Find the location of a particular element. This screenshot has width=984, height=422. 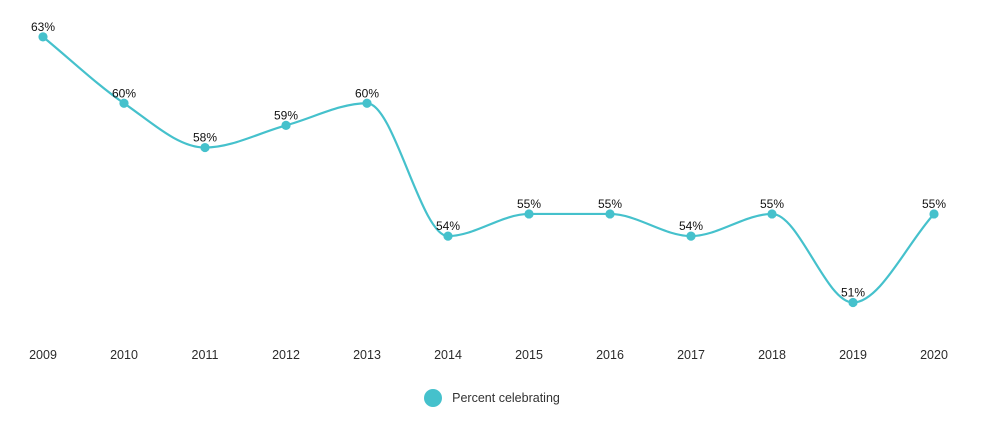

data-point-2016 is located at coordinates (610, 214).